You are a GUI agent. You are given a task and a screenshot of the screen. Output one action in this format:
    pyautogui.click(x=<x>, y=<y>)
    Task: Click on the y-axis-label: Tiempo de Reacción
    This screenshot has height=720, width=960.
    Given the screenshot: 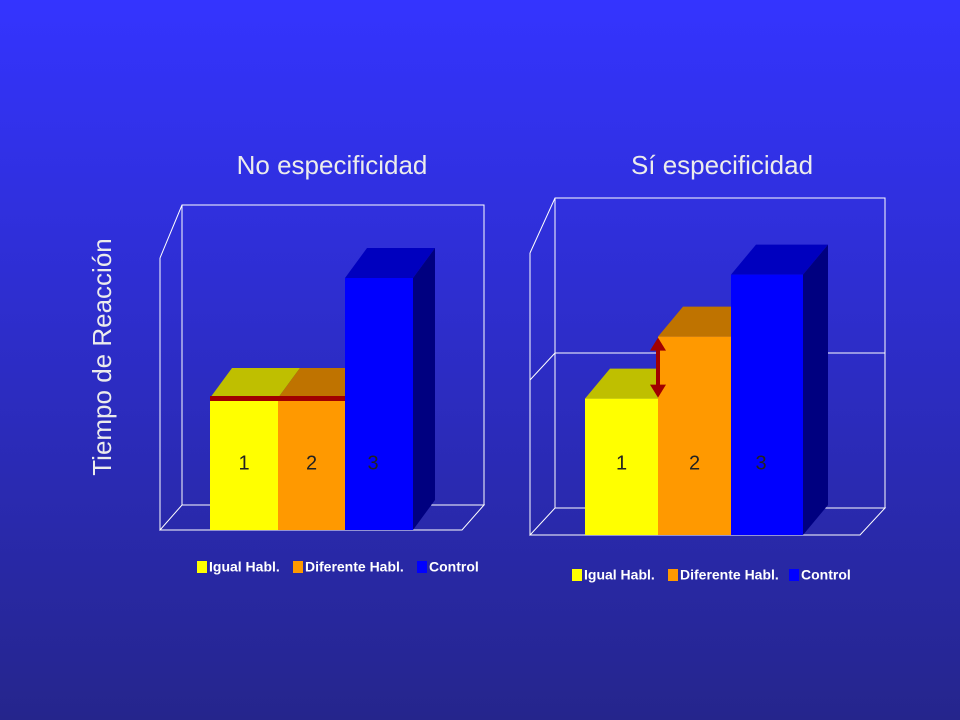 What is the action you would take?
    pyautogui.click(x=102, y=357)
    